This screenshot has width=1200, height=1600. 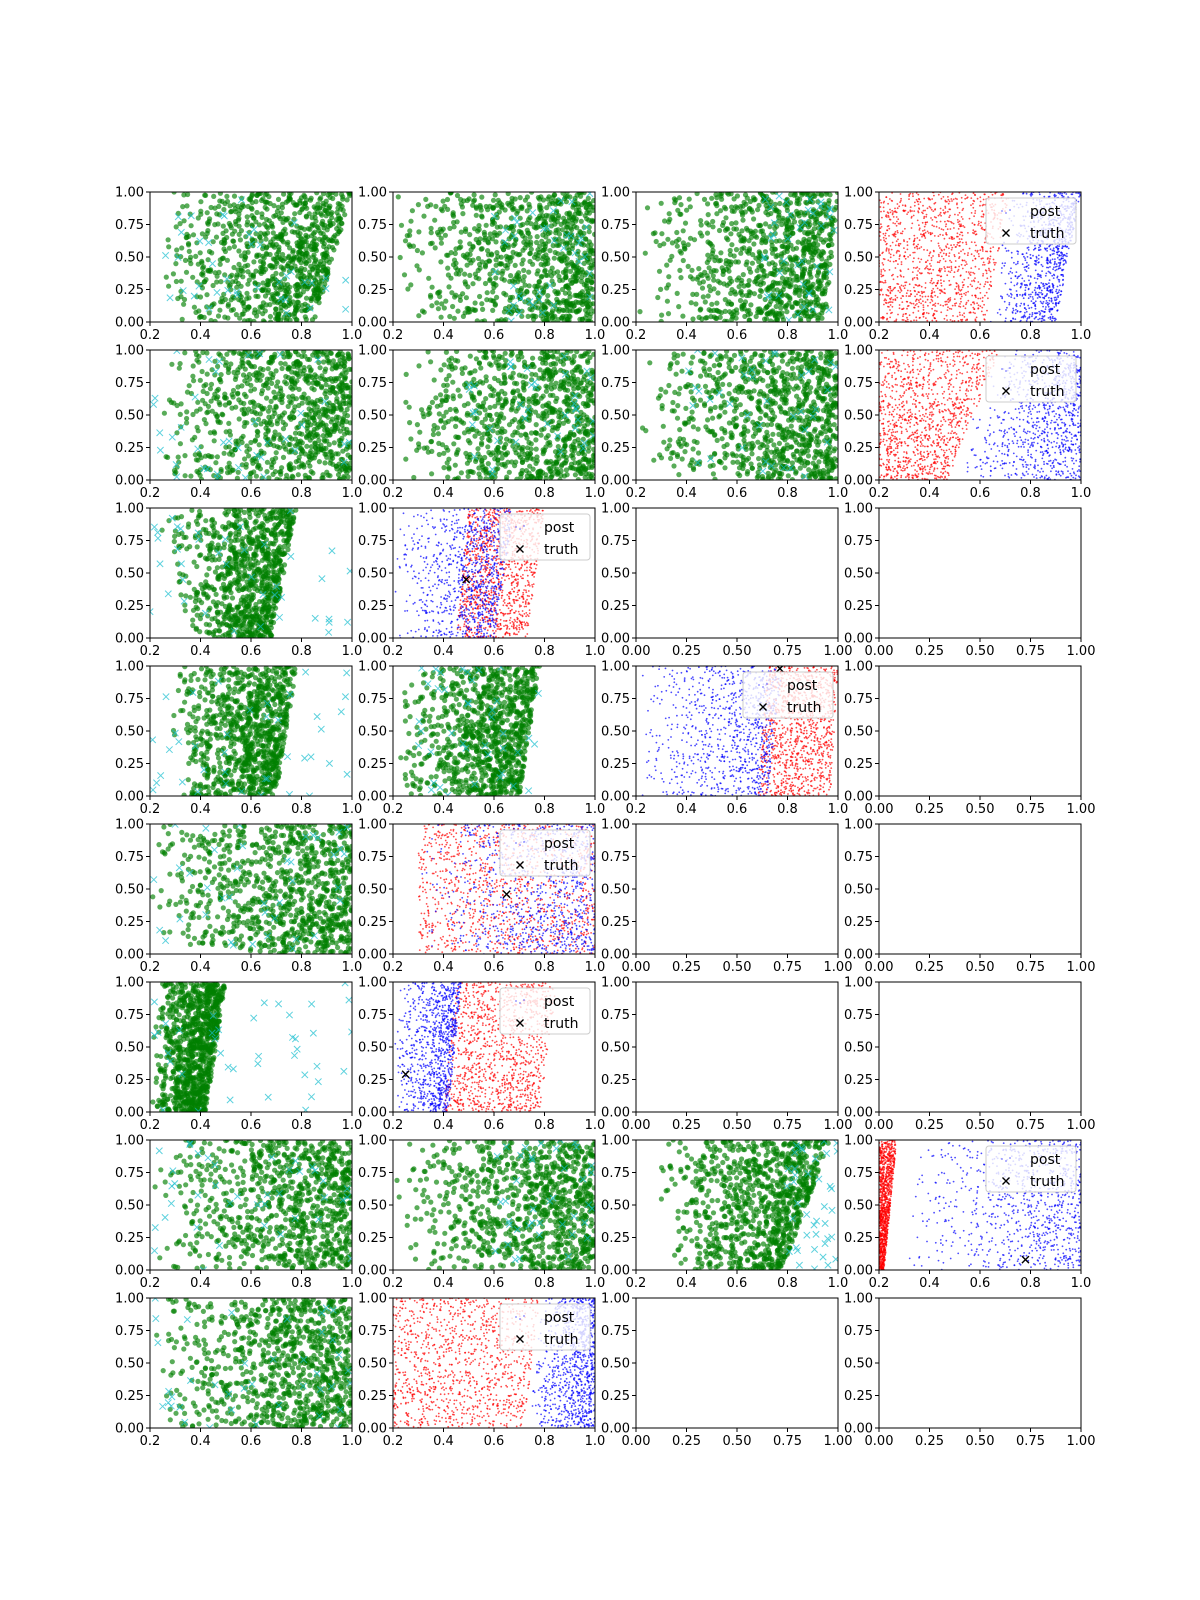 What do you see at coordinates (251, 415) in the screenshot?
I see `plot-area` at bounding box center [251, 415].